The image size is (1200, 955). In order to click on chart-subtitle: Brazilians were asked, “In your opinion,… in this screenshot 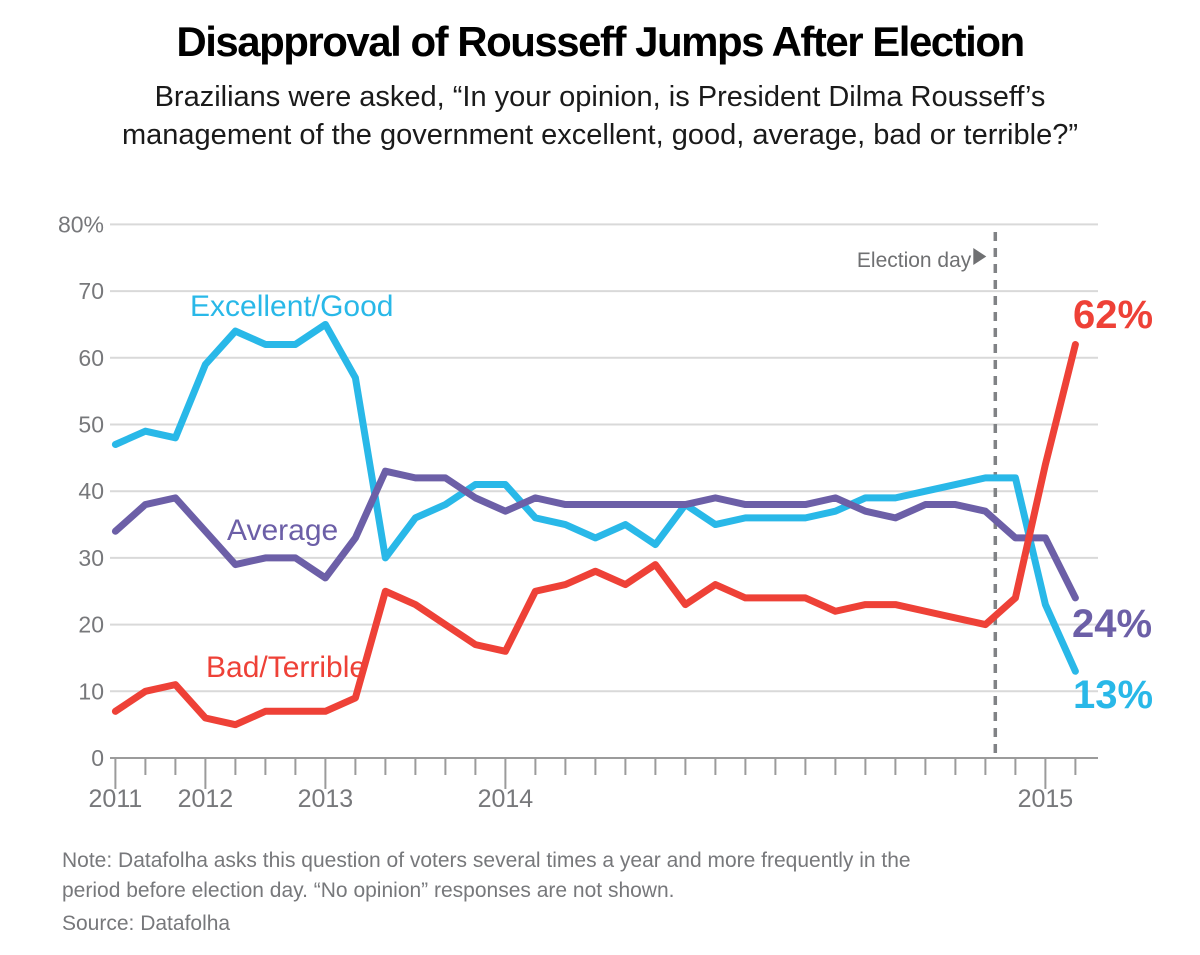, I will do `click(600, 116)`.